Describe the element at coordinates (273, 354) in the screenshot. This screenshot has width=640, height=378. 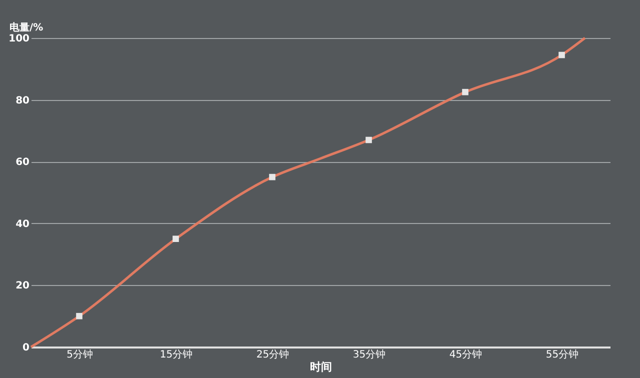
I see `x-tick-label: 25分钟` at that location.